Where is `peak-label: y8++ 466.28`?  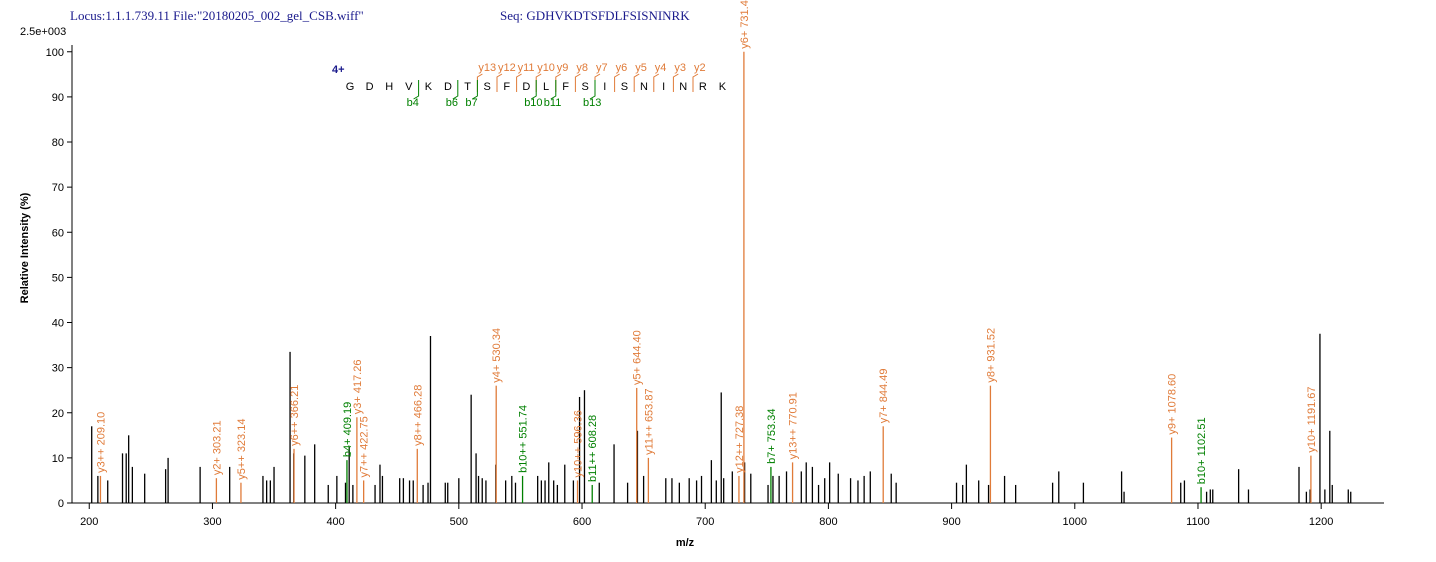
peak-label: y8++ 466.28 is located at coordinates (418, 415).